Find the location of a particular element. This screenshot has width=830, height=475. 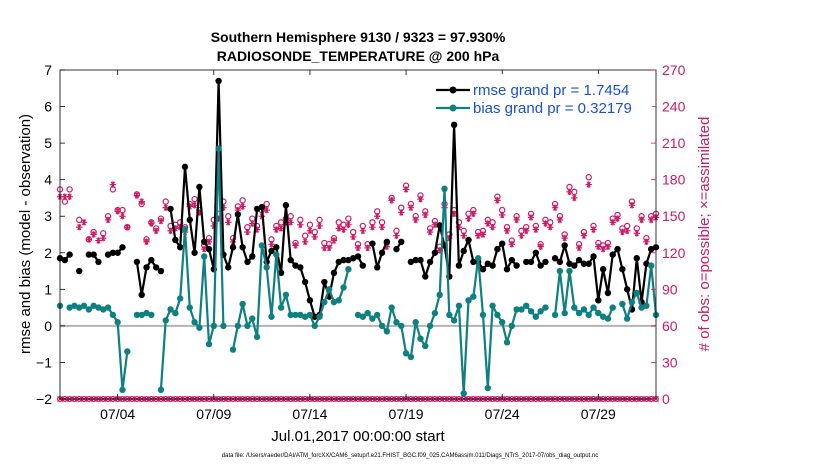

y-axis-right-label: # of obs: o=possible; ×=assimilated is located at coordinates (704, 234).